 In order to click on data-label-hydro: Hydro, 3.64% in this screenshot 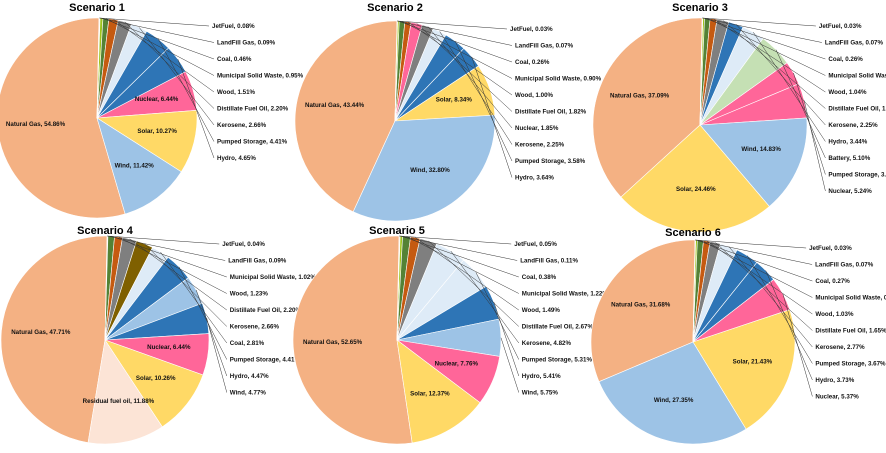, I will do `click(534, 178)`.